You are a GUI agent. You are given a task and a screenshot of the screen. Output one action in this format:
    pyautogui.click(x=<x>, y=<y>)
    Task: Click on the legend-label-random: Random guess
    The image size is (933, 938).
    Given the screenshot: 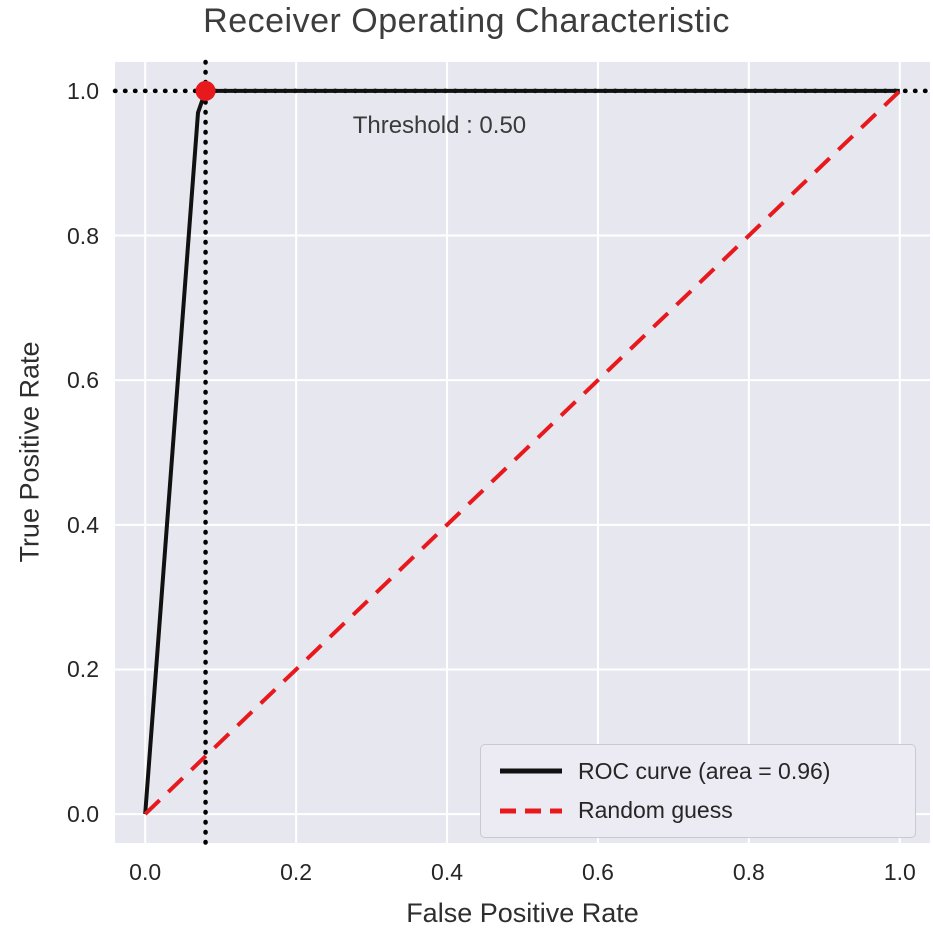 What is the action you would take?
    pyautogui.click(x=655, y=810)
    